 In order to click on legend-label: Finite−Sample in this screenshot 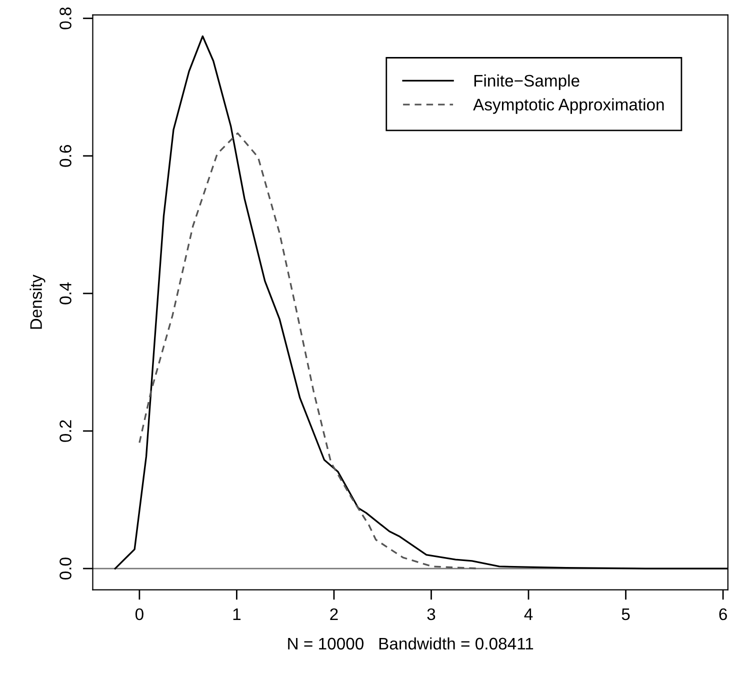, I will do `click(527, 82)`.